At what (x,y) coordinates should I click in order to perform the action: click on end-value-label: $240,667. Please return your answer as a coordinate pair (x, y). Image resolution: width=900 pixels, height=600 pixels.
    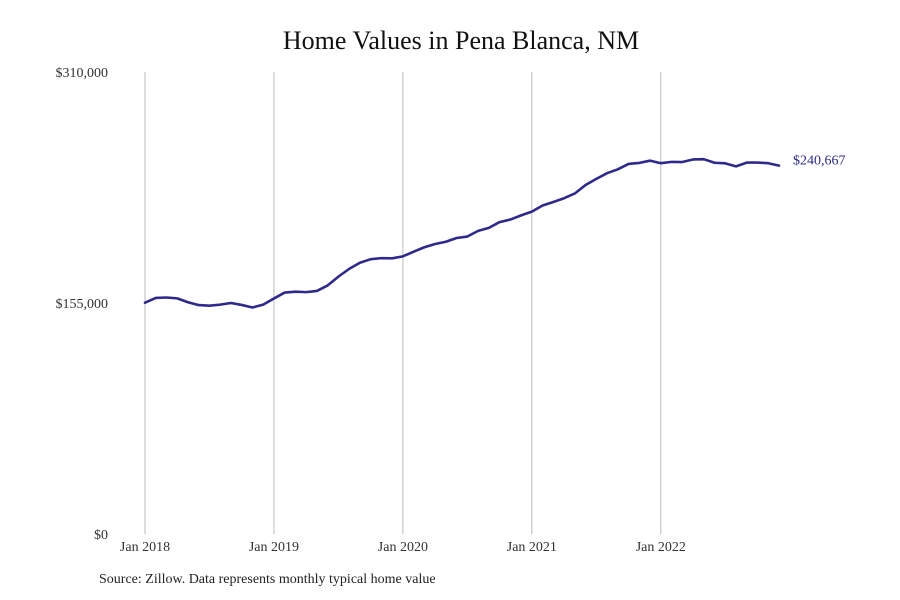
    Looking at the image, I should click on (819, 161).